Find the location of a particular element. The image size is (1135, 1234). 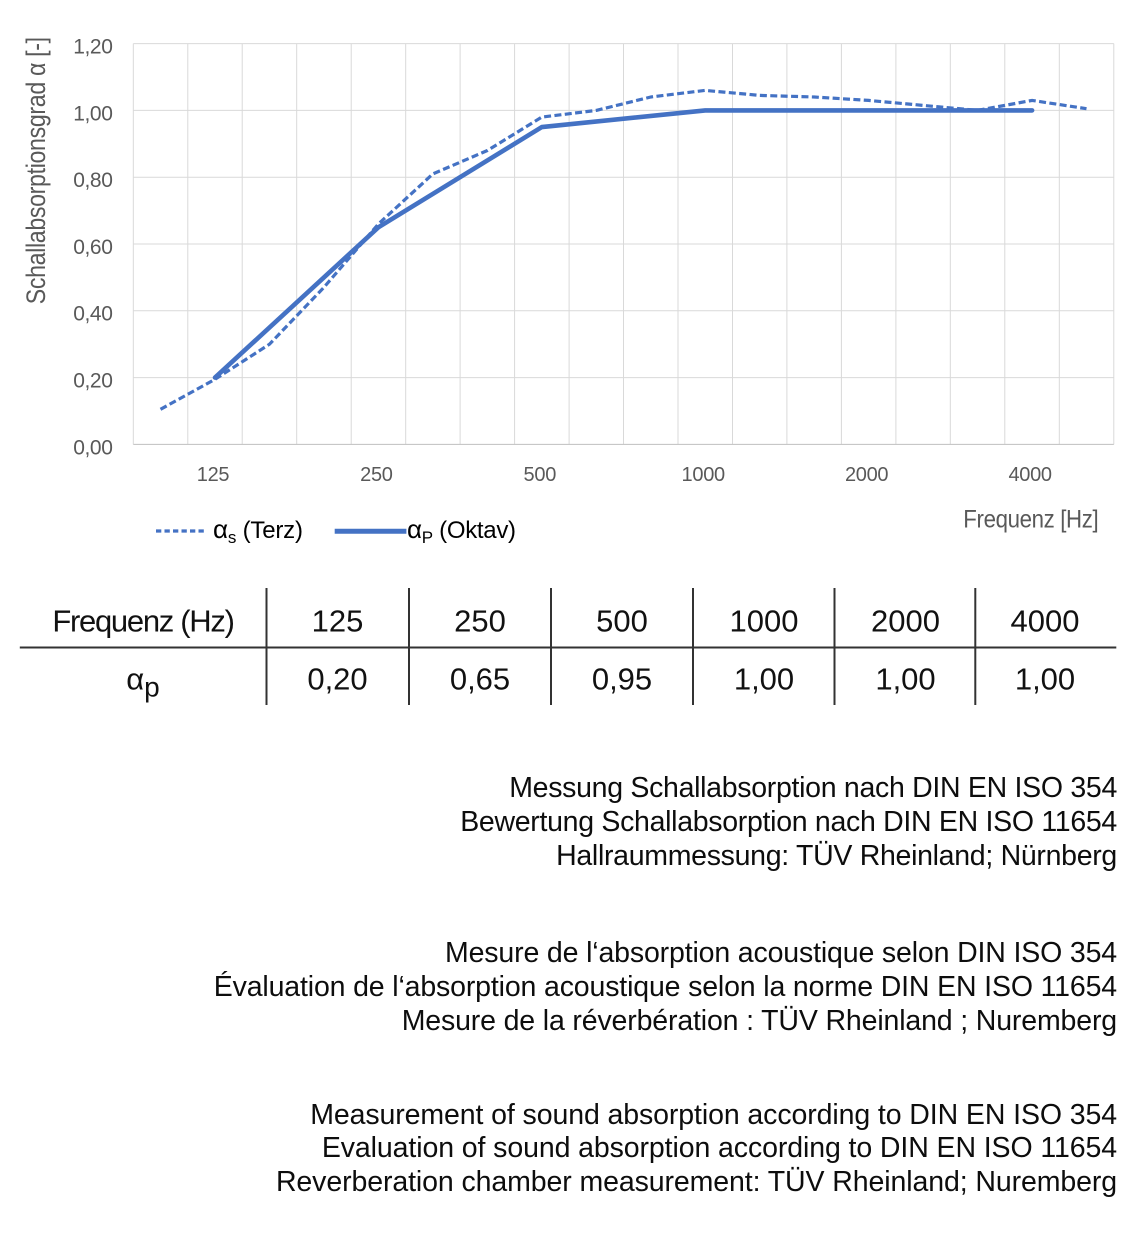

svg-text: 0,80 is located at coordinates (92, 180).